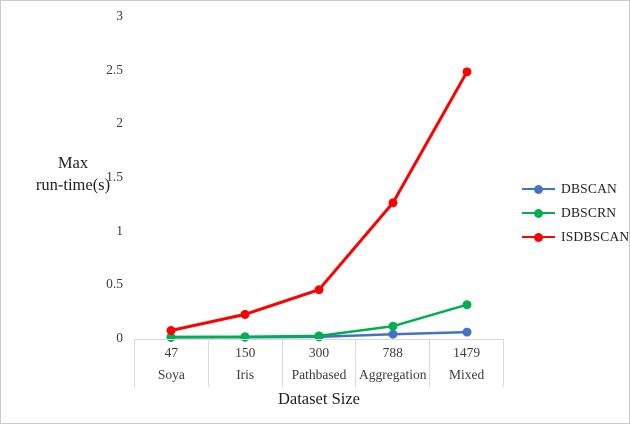 Image resolution: width=630 pixels, height=424 pixels. I want to click on y-tick-label: 0.5, so click(114, 284).